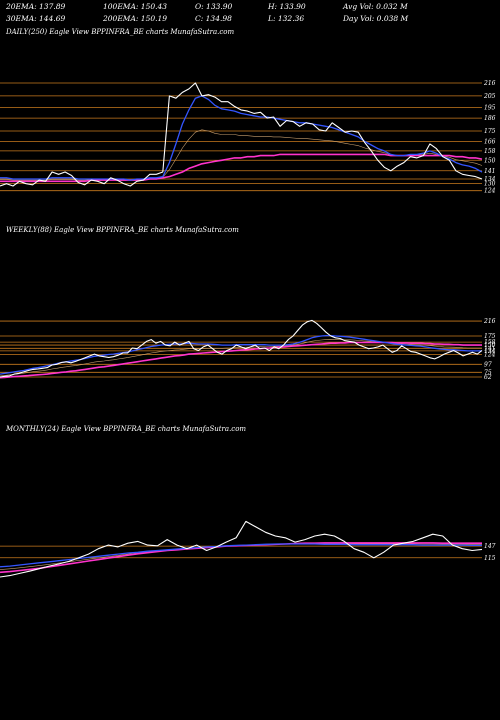 This screenshot has width=500, height=720. I want to click on weekly-ema-long-line, so click(241, 360).